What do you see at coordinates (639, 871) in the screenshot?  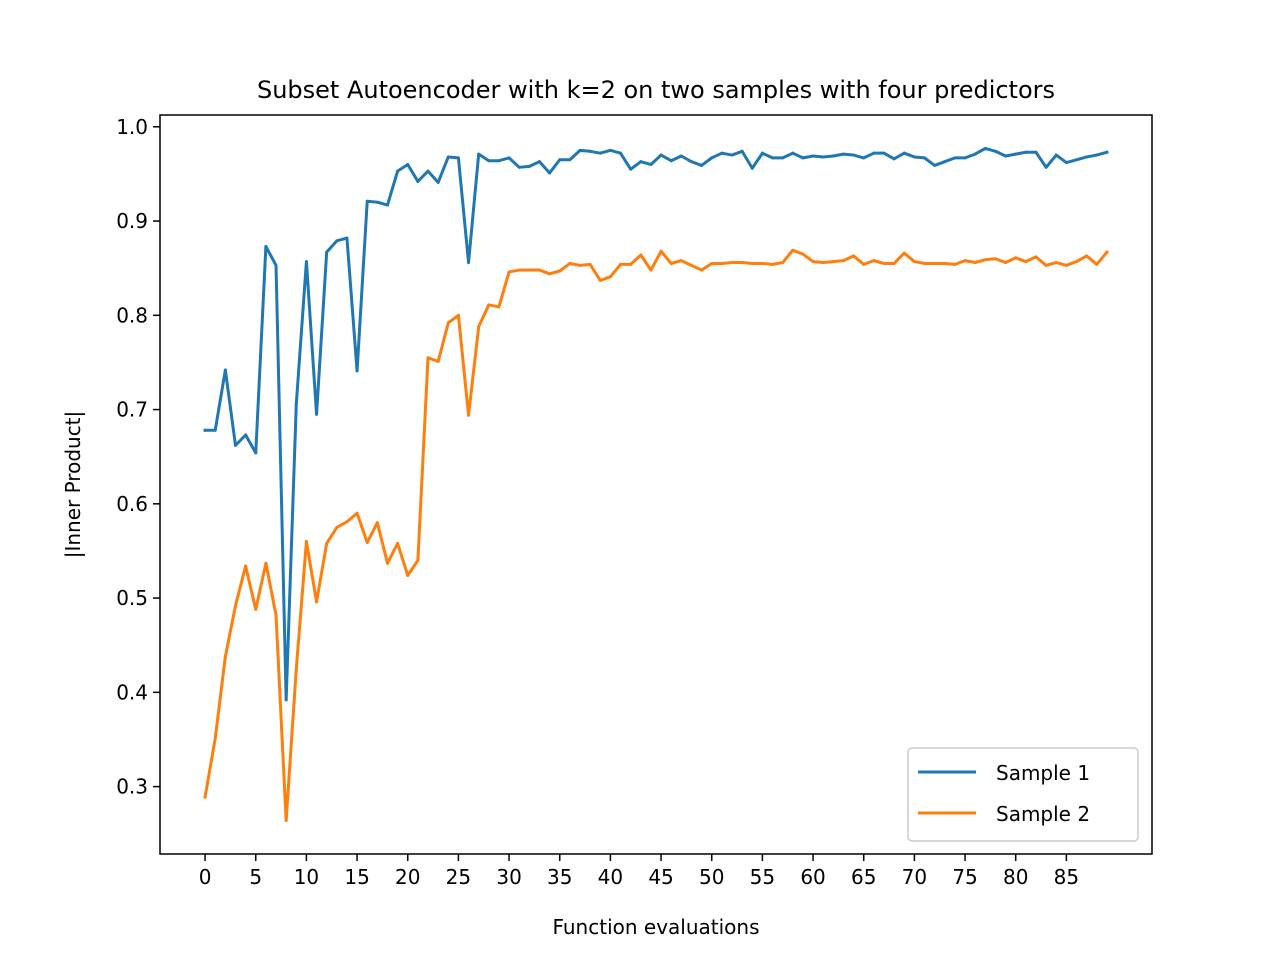 I see `x-axis-ticks: 0 5 10 15 20 25 30 35 40 45 50 55 60 65 70 75 80 85` at bounding box center [639, 871].